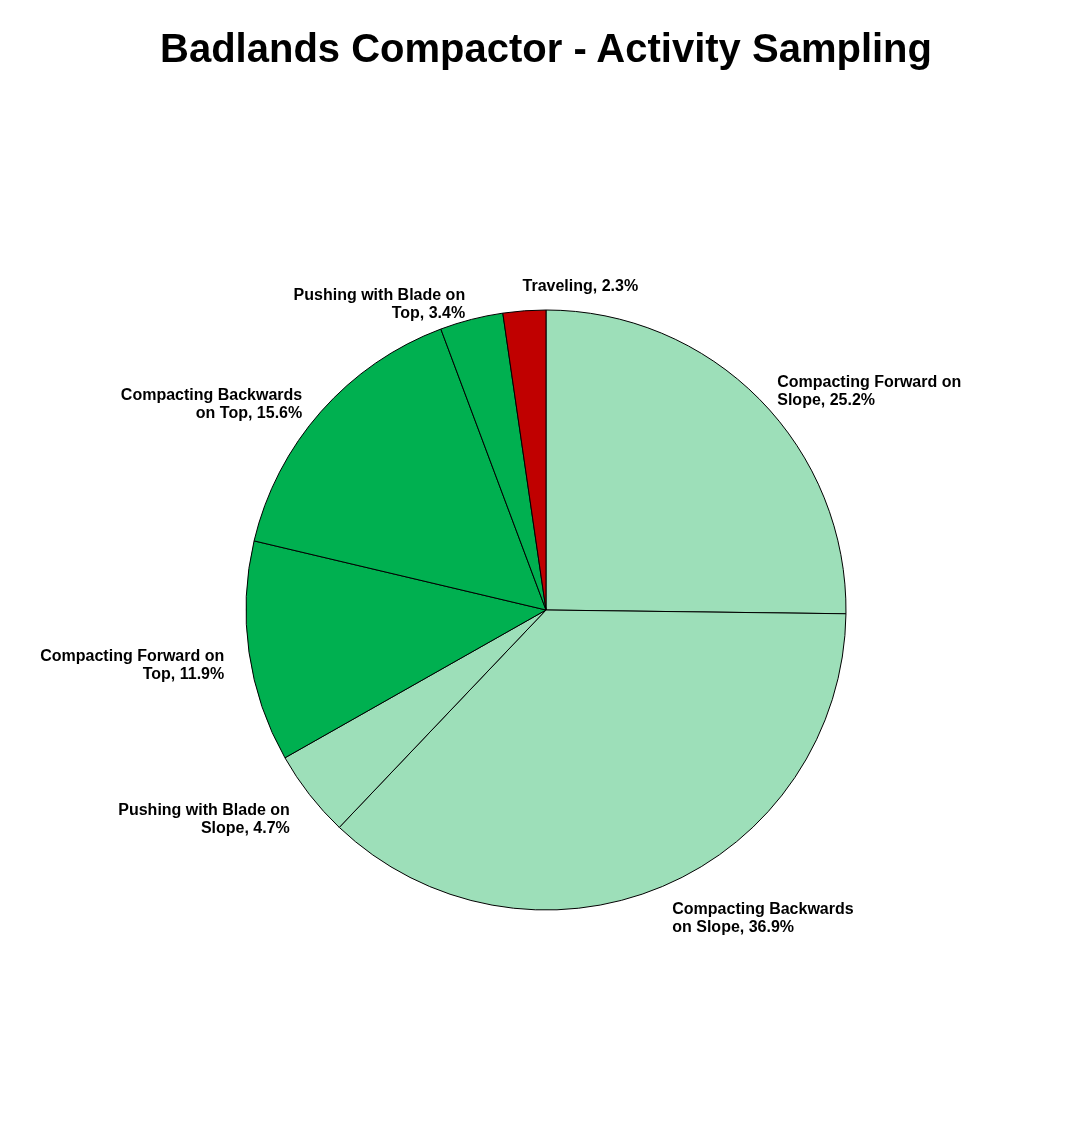 The image size is (1092, 1139). I want to click on slice-label: Pushing with Blade on Top, 3.4%, so click(379, 304).